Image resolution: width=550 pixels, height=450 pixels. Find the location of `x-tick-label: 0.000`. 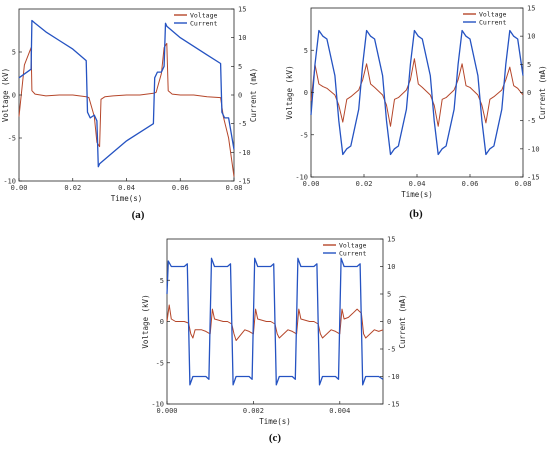

x-tick-label: 0.000 is located at coordinates (166, 411).